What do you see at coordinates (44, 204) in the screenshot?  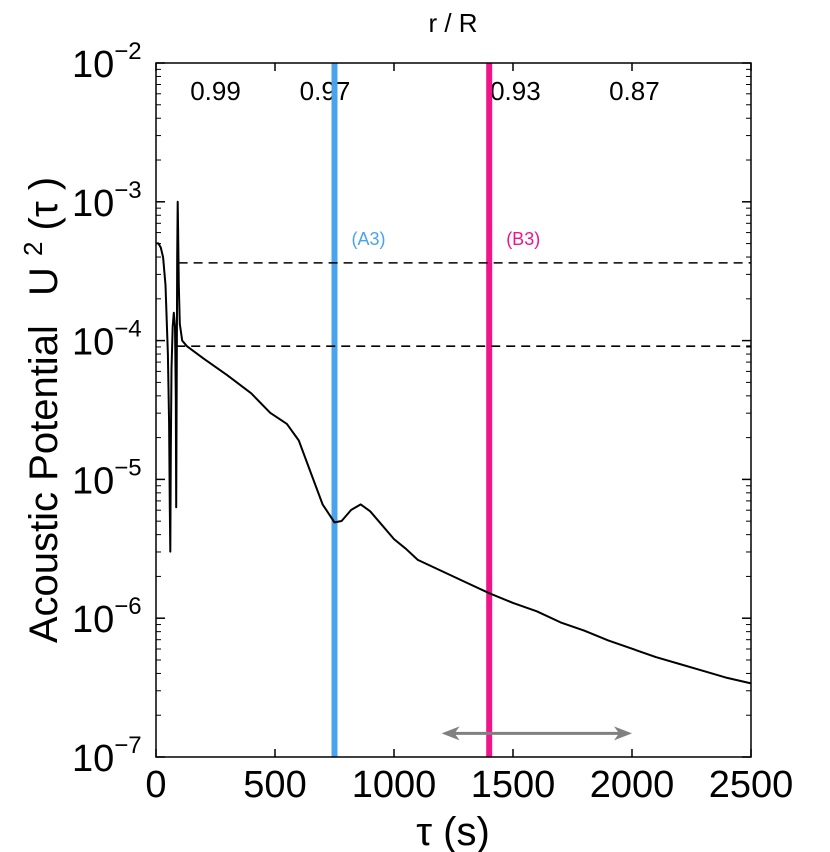 I see `y-axis-label-arg: (τ )` at bounding box center [44, 204].